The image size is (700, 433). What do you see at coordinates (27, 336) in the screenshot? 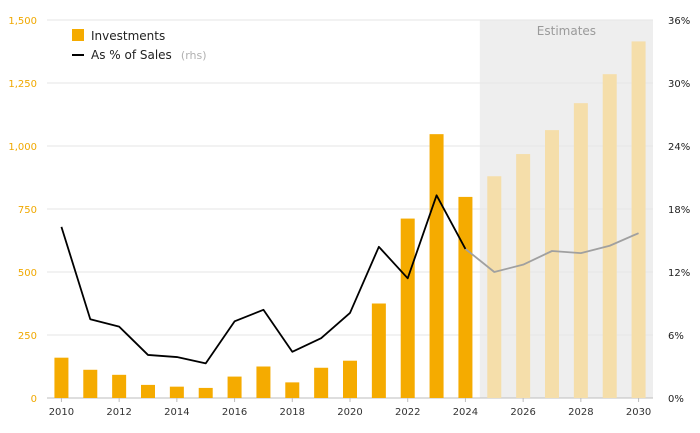
I see `left-tick-label-250: 250` at bounding box center [27, 336].